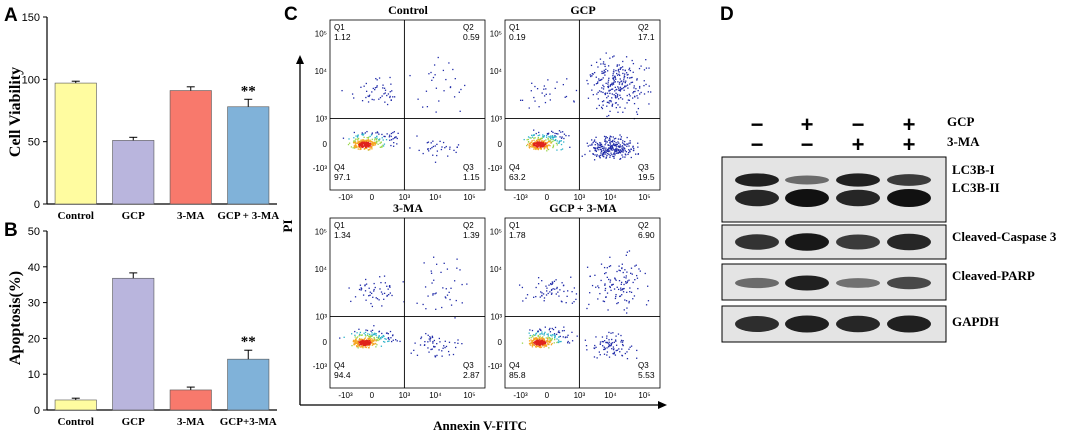 The height and width of the screenshot is (435, 1072). Describe the element at coordinates (517, 177) in the screenshot. I see `quadrant-percentage: 63.2` at that location.